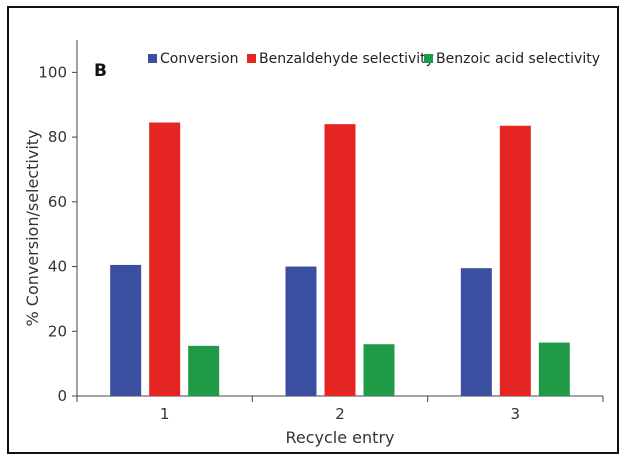  I want to click on panel-label: B, so click(100, 71).